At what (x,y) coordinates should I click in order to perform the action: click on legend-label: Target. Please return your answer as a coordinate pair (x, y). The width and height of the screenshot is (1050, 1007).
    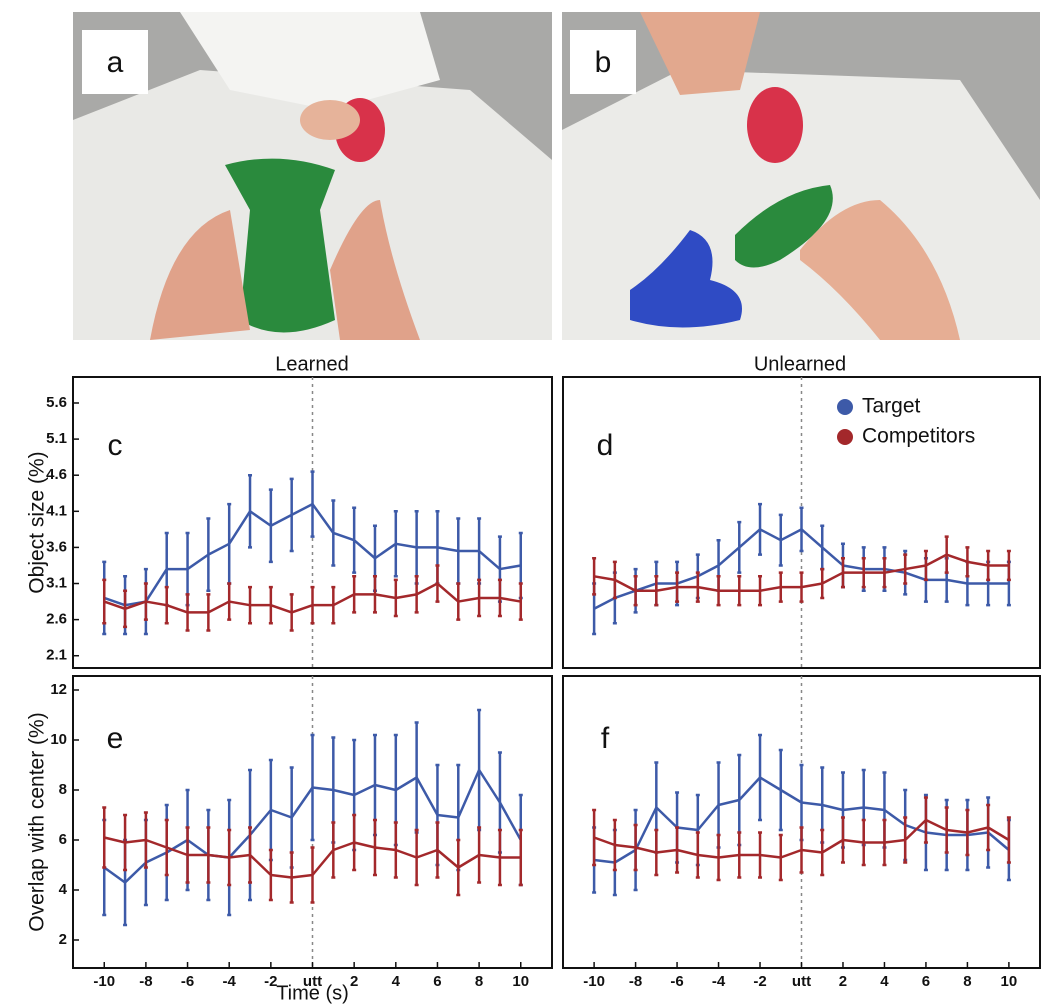
    Looking at the image, I should click on (891, 406).